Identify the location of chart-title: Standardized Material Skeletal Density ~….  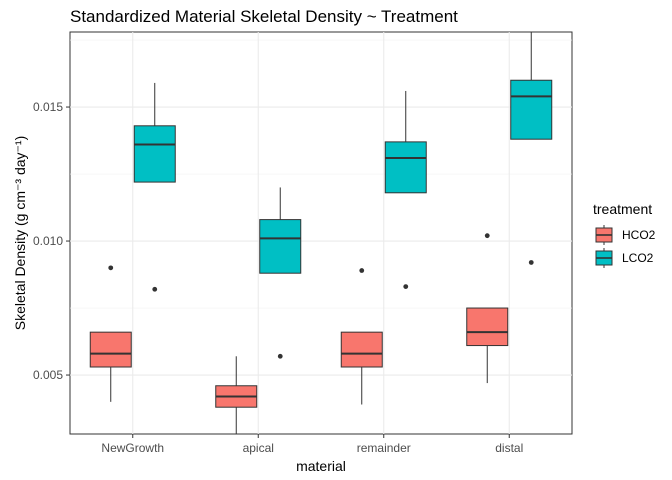
(264, 16).